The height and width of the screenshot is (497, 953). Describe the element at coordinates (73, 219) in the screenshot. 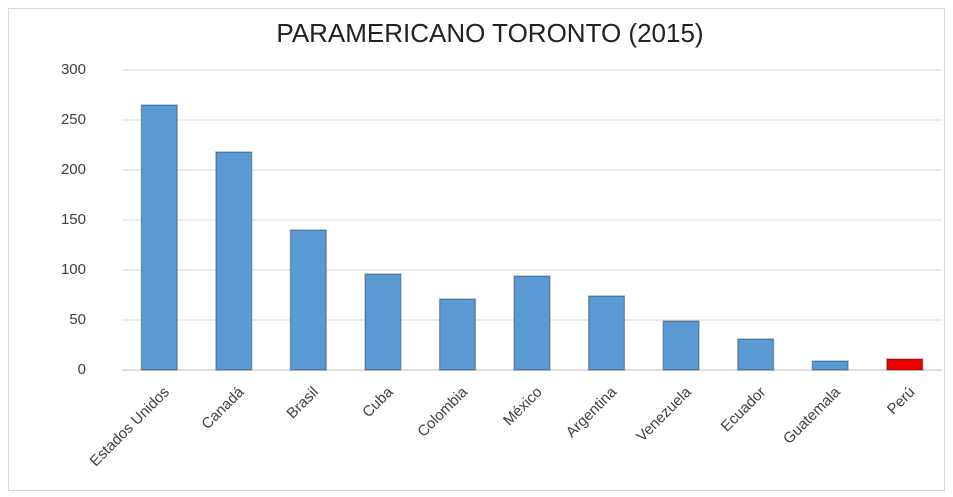

I see `y-tick-label: 150` at that location.